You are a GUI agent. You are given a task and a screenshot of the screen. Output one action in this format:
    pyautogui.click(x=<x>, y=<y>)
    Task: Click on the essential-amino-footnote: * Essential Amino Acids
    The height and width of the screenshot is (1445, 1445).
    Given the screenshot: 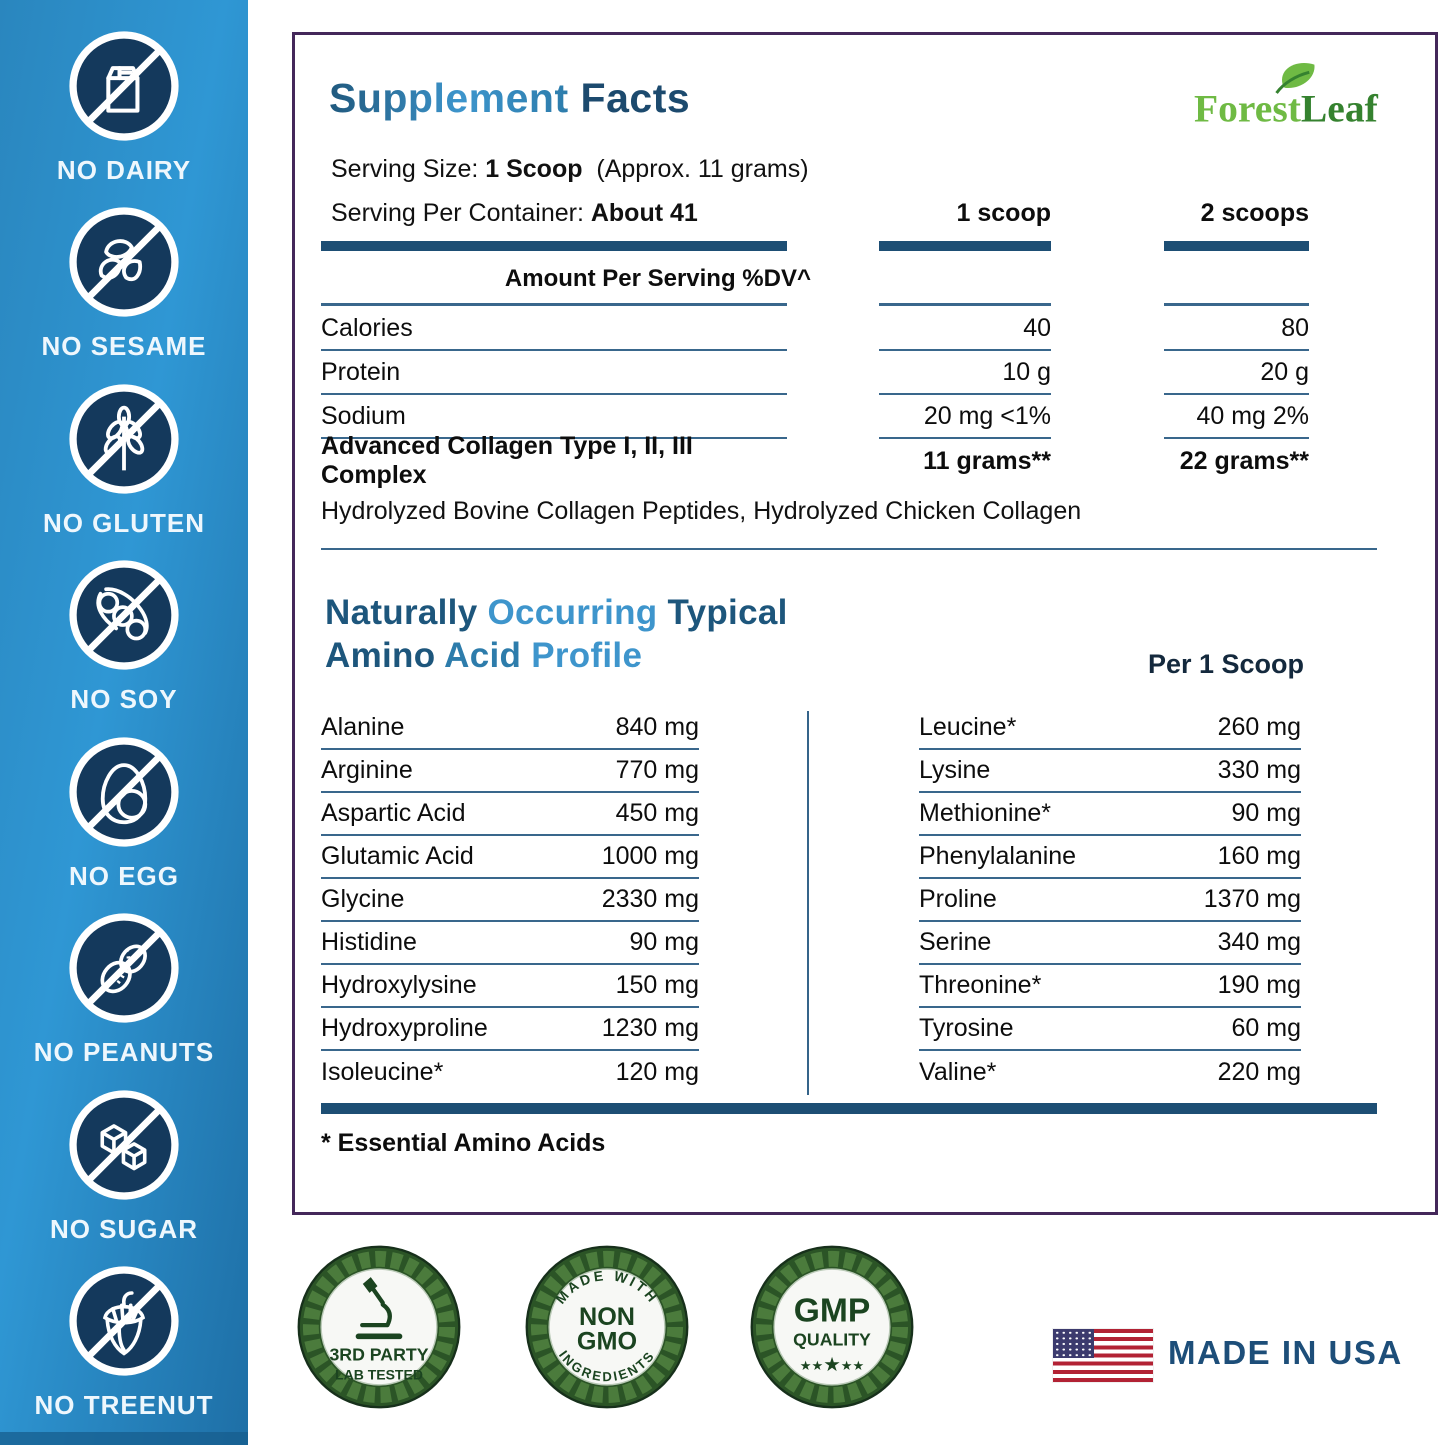 What is the action you would take?
    pyautogui.click(x=463, y=1143)
    